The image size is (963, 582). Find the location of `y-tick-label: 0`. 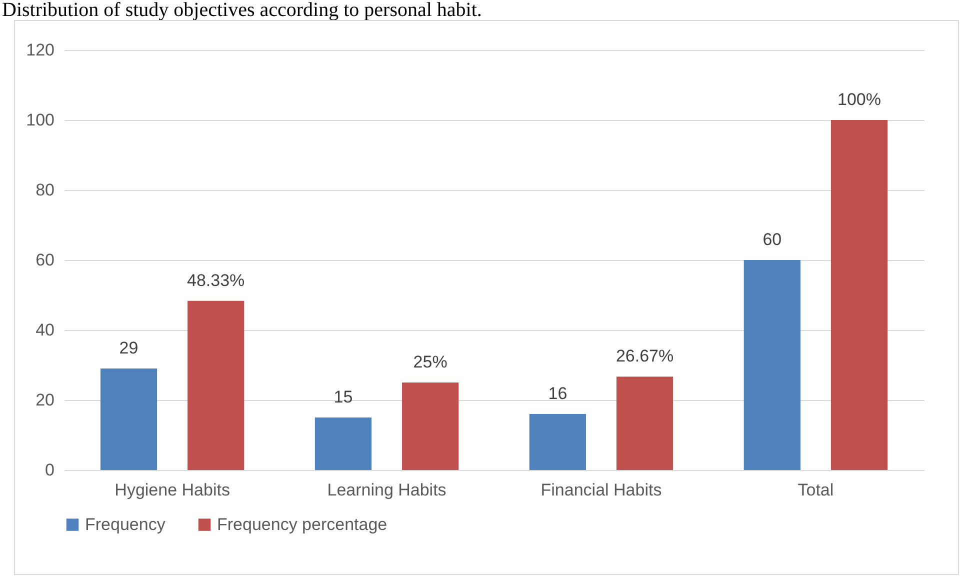

y-tick-label: 0 is located at coordinates (49, 470).